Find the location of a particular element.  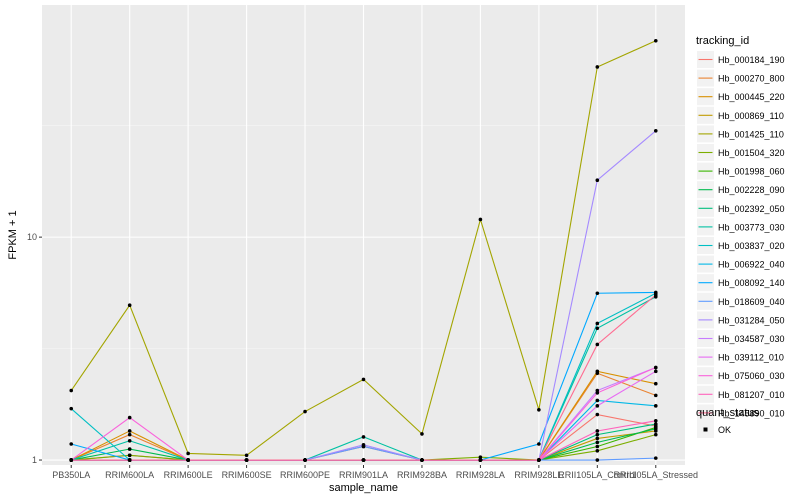

legend-item: Hb_001504_320 is located at coordinates (741, 152).